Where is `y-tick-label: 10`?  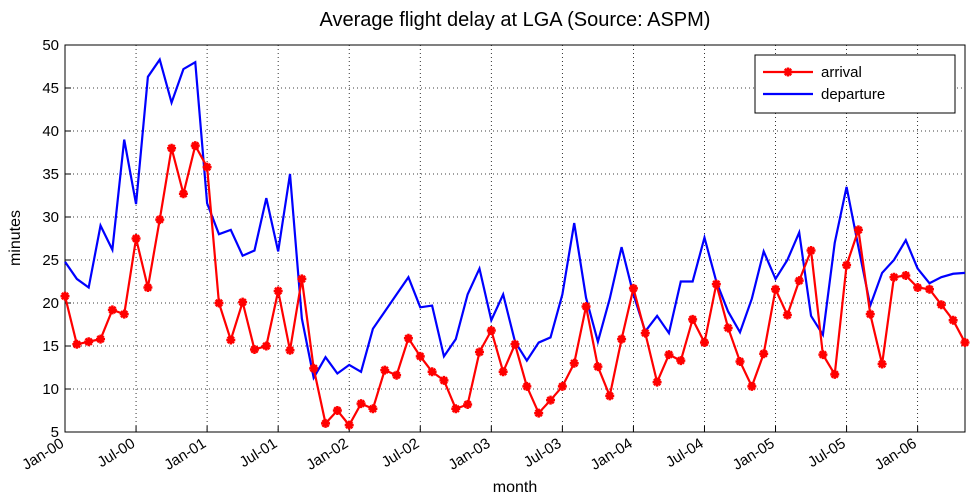
y-tick-label: 10 is located at coordinates (50, 389).